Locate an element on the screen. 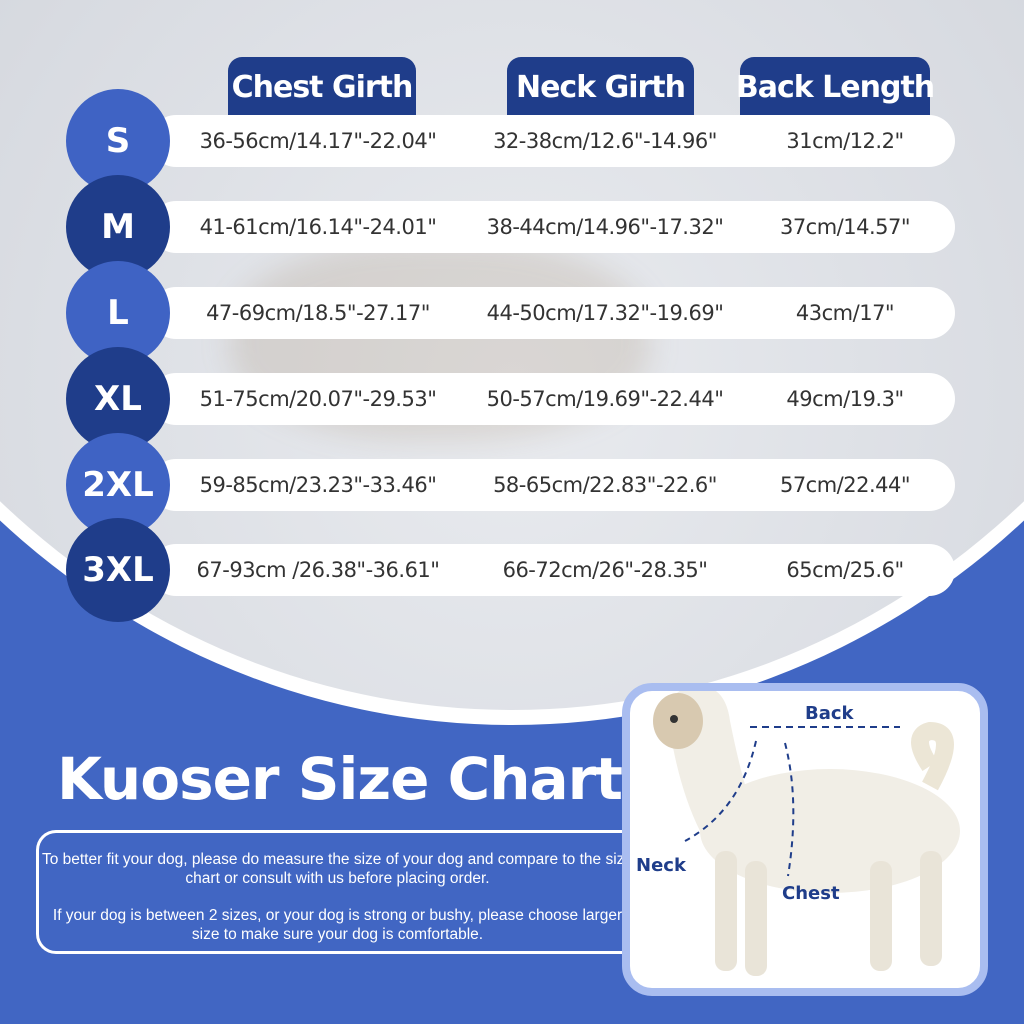 This screenshot has width=1024, height=1024. chest-value: 36-56cm/14.17"-22.04" is located at coordinates (318, 141).